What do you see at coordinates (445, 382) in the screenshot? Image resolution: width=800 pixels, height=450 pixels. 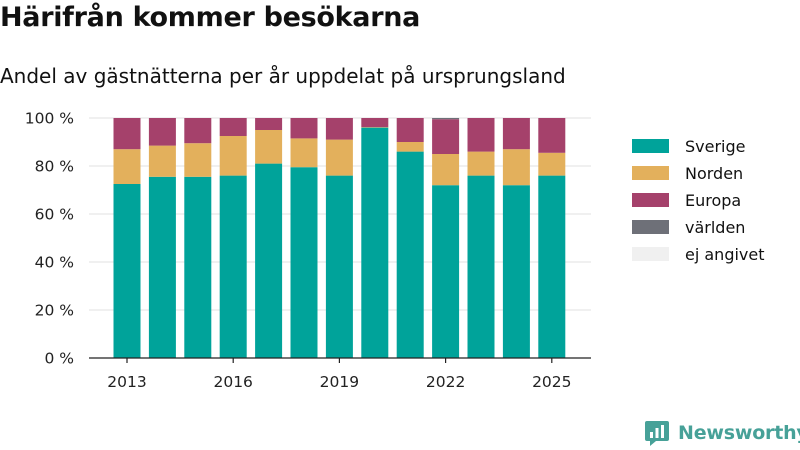 I see `x-tick-label: 2022` at bounding box center [445, 382].